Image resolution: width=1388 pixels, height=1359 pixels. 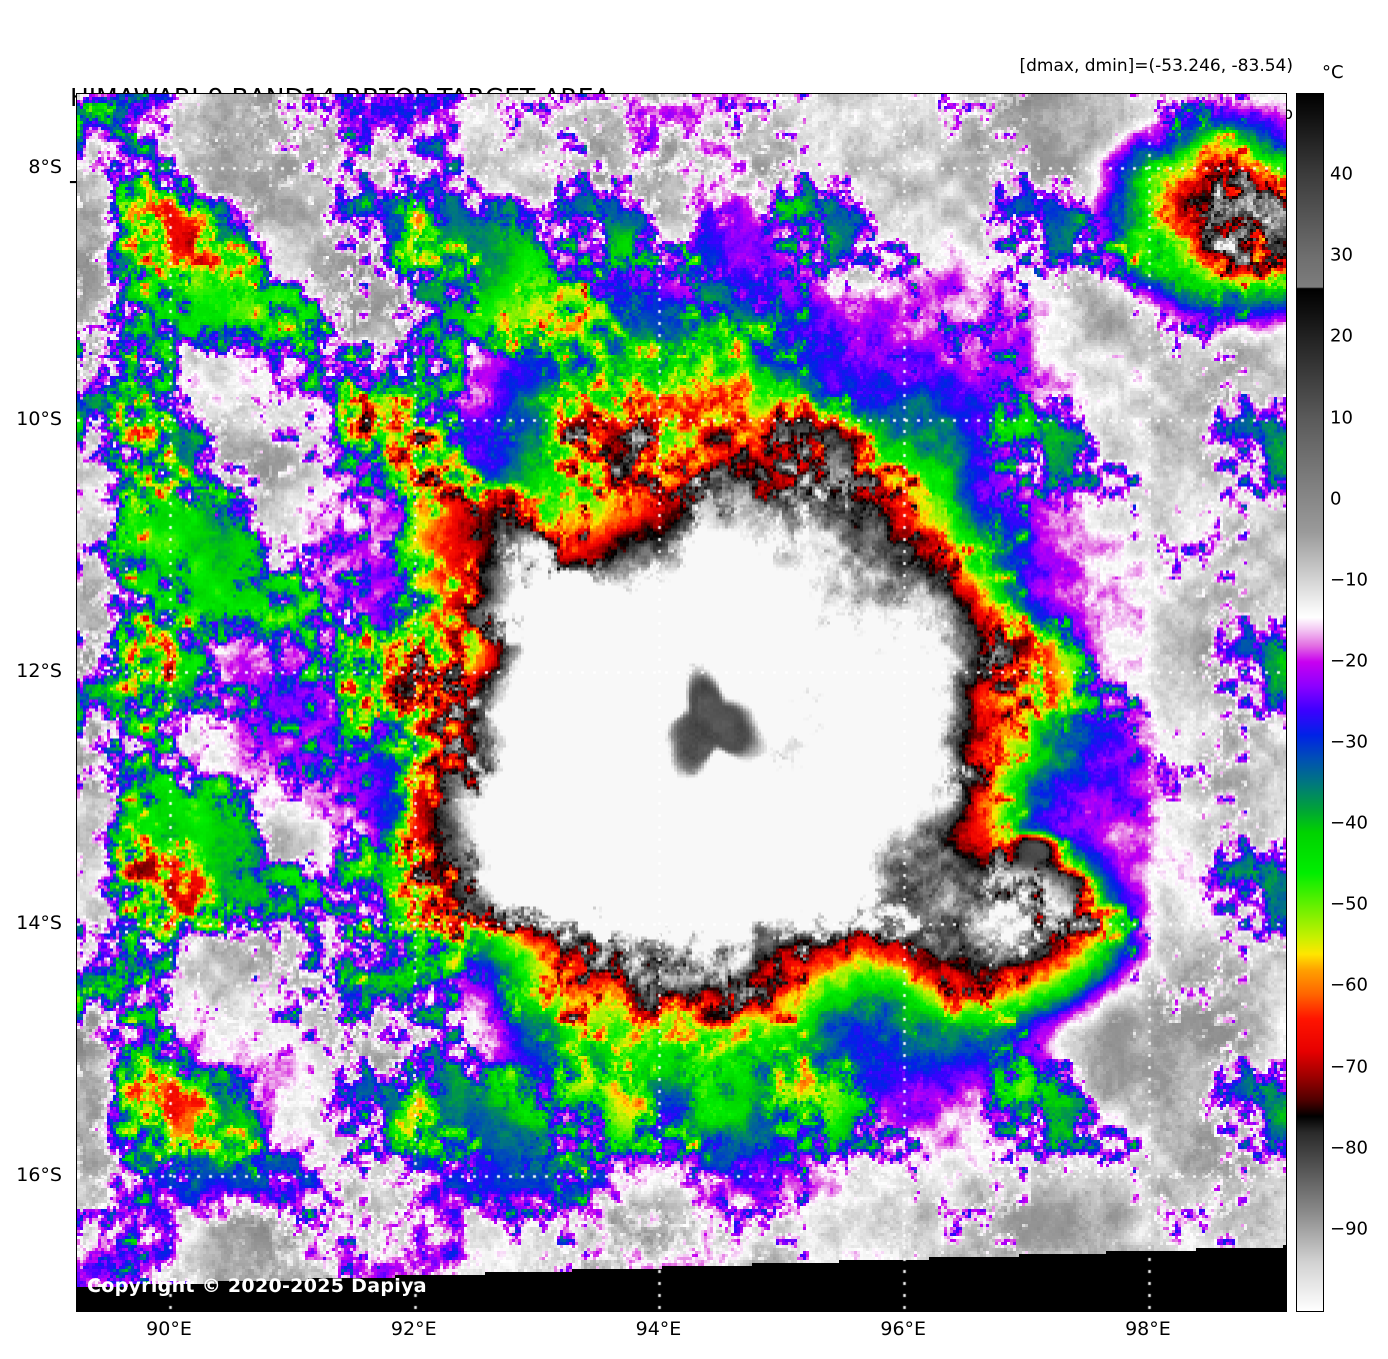 I want to click on latitude-axis: 8°S 10°S 12°S 14°S 16°S, so click(x=35, y=679).